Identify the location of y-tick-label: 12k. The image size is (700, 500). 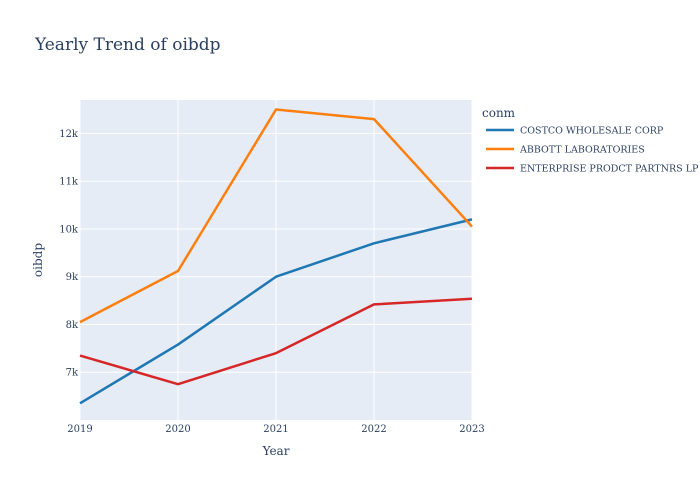
(69, 134).